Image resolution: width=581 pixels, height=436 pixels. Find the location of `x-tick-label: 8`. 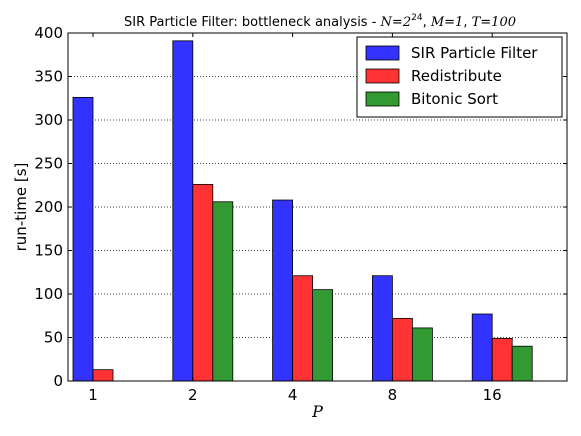

x-tick-label: 8 is located at coordinates (393, 395).